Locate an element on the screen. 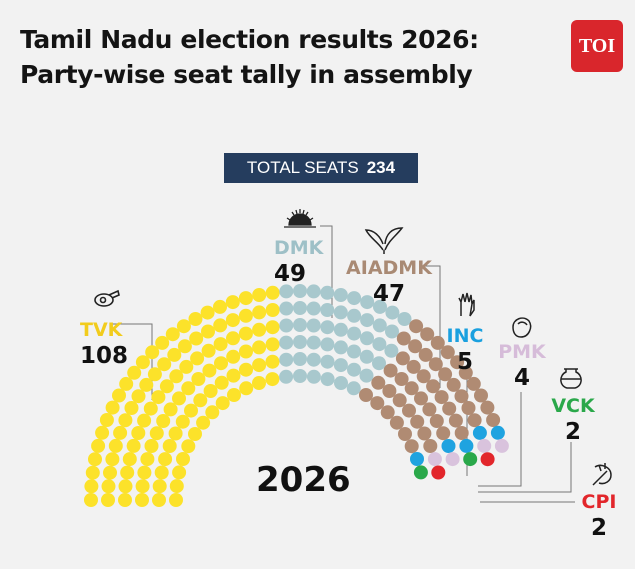  party-name-vck: VCK is located at coordinates (573, 406).